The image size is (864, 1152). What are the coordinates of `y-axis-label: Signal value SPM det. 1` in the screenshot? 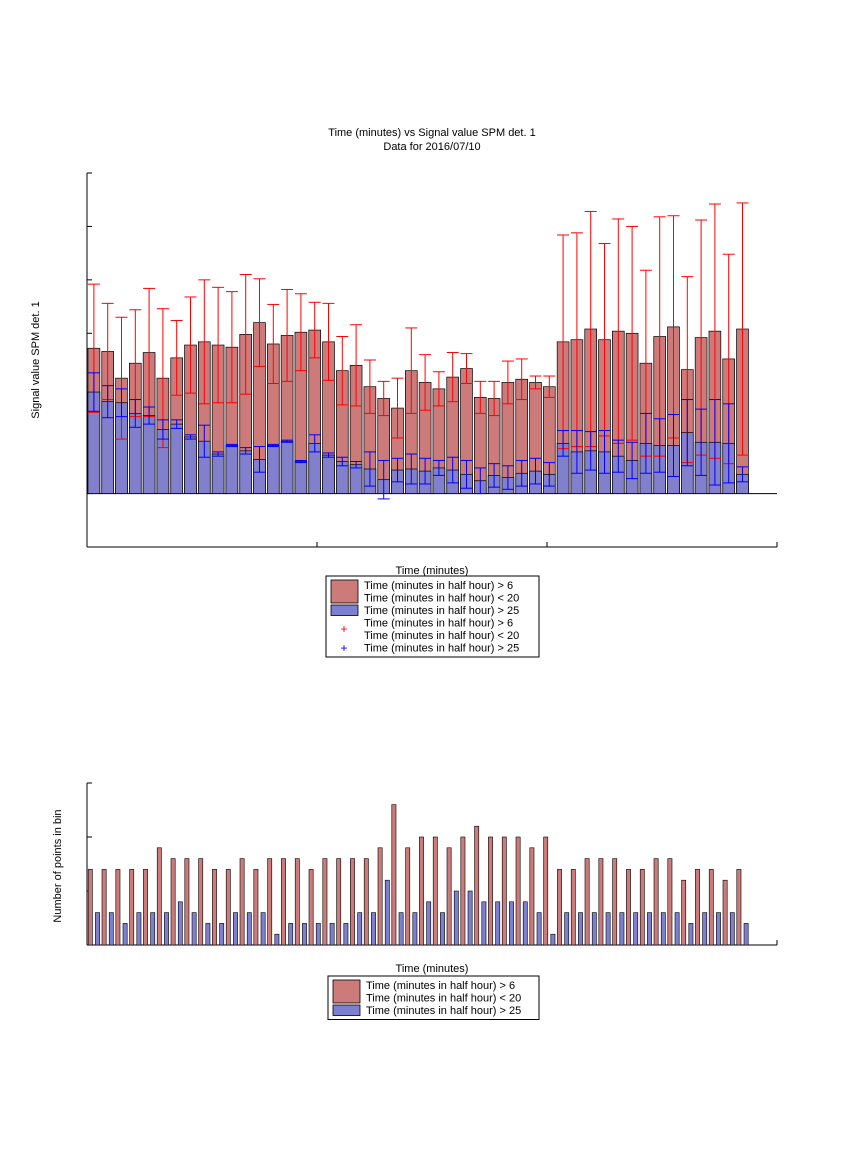 It's located at (36, 359).